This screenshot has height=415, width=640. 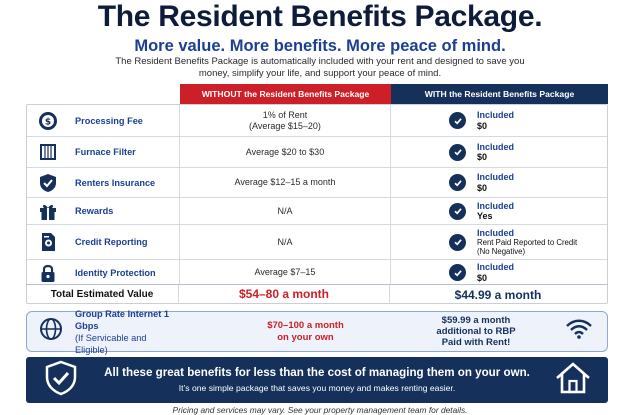 I want to click on feature-label: Credit Reporting, so click(x=111, y=242).